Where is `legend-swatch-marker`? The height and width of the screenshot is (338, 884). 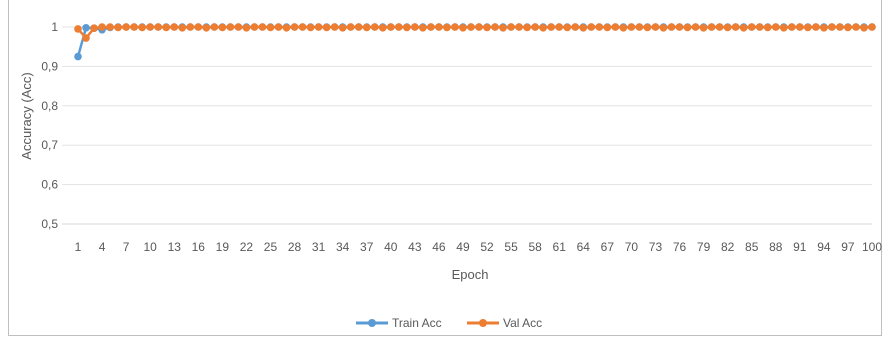
legend-swatch-marker is located at coordinates (372, 323).